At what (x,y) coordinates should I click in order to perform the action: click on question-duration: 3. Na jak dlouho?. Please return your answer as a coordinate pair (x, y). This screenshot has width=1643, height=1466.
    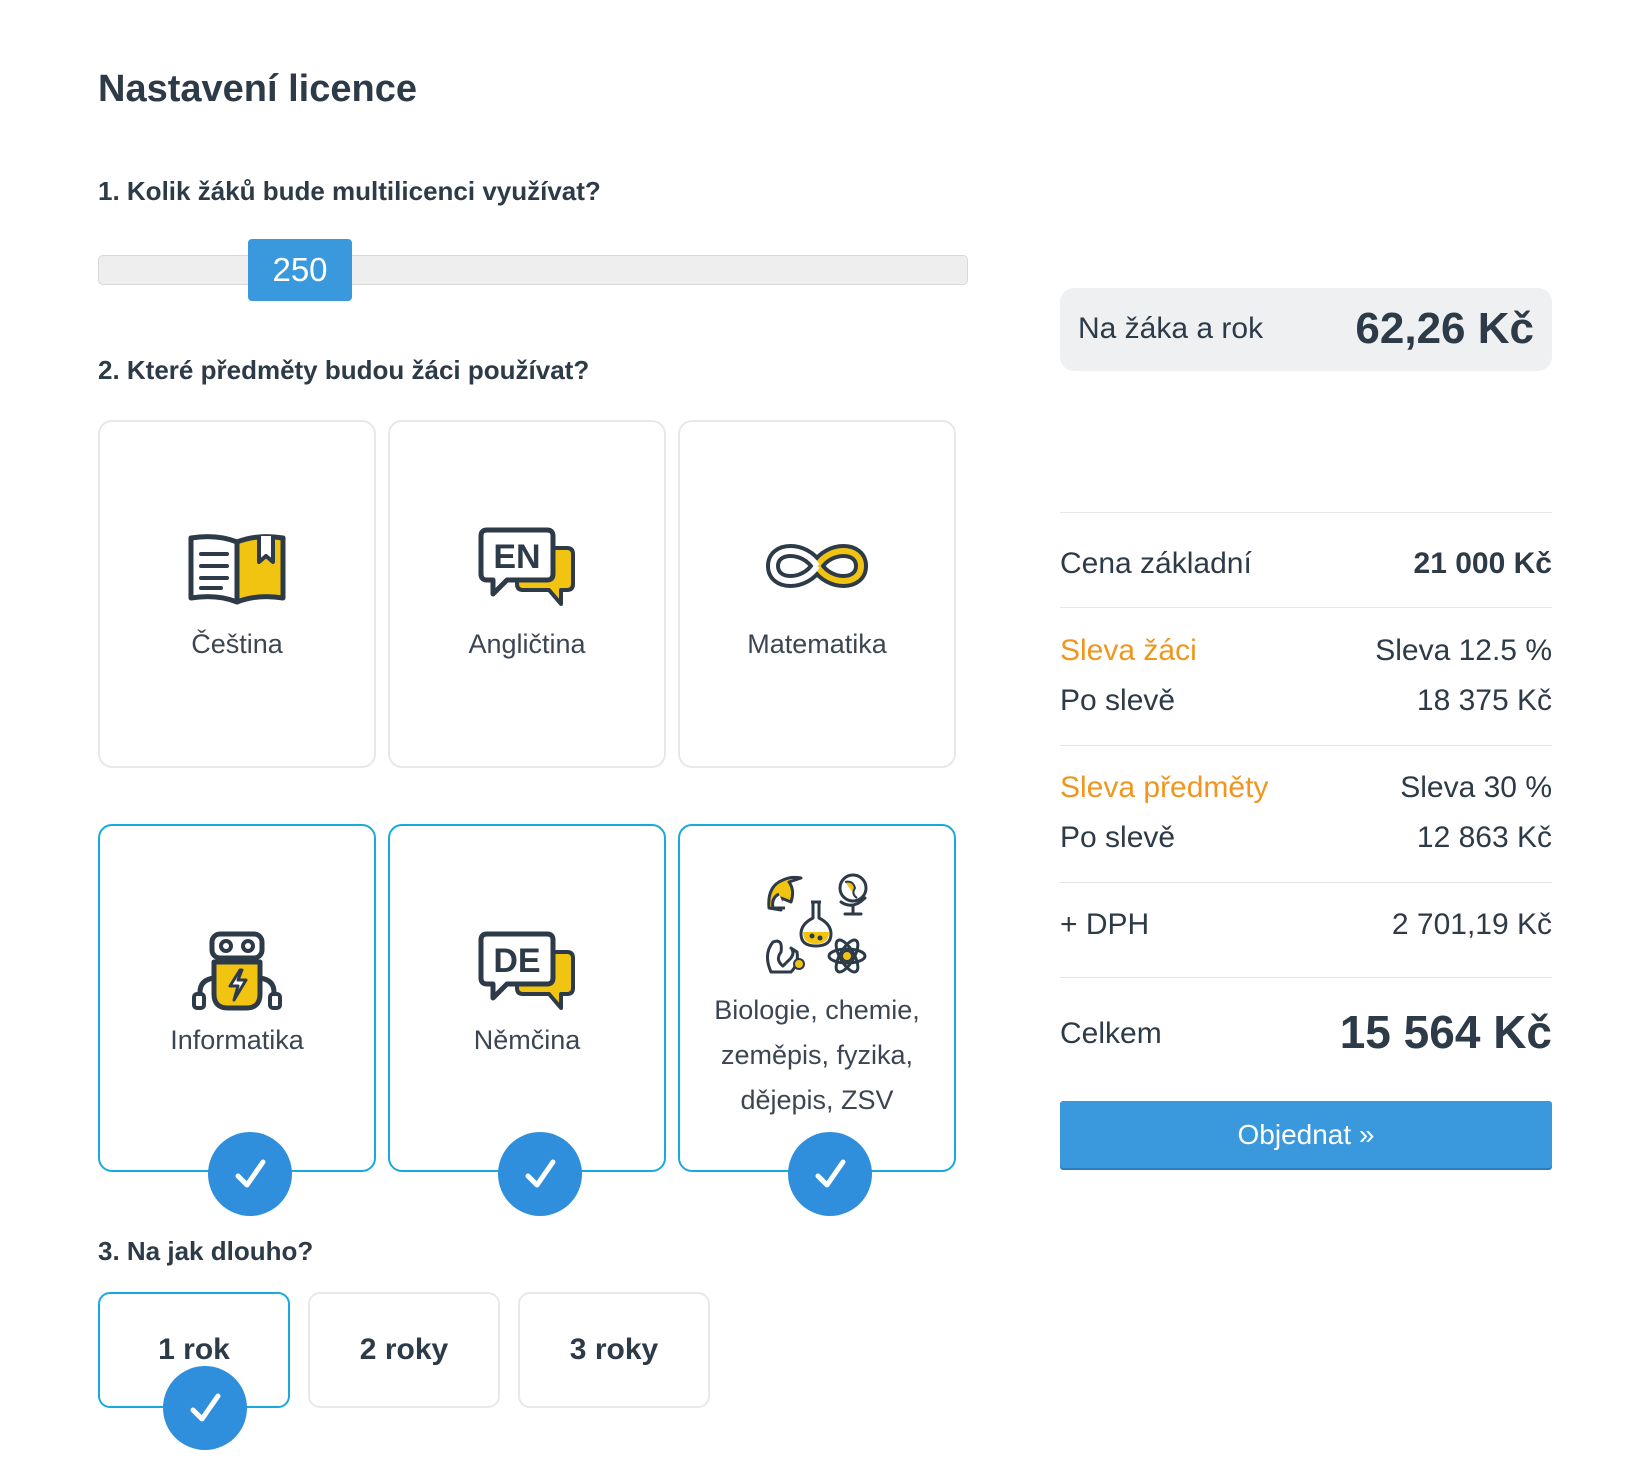
    Looking at the image, I should click on (206, 1251).